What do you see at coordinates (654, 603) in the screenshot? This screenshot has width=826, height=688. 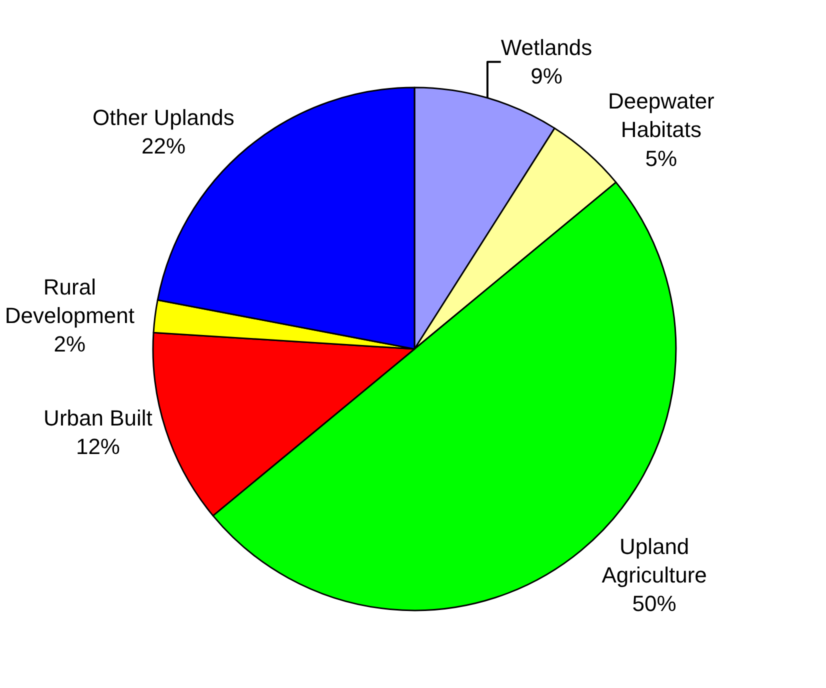 I see `data-label: 50%` at bounding box center [654, 603].